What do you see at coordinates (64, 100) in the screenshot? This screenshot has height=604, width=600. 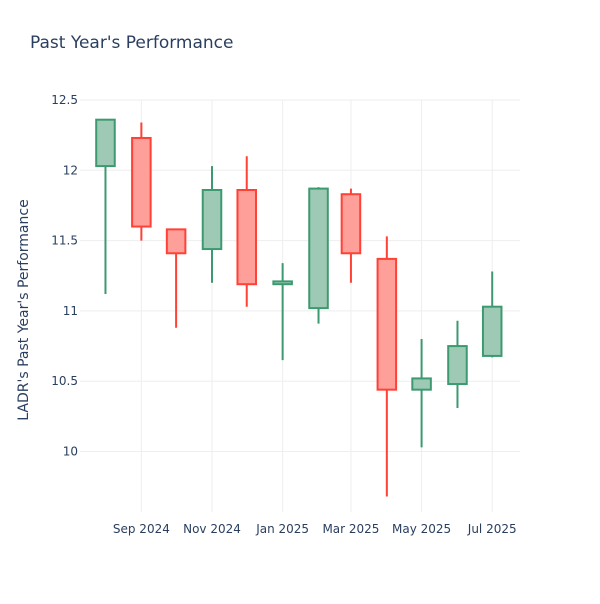 I see `y-tick-label: 12.5` at bounding box center [64, 100].